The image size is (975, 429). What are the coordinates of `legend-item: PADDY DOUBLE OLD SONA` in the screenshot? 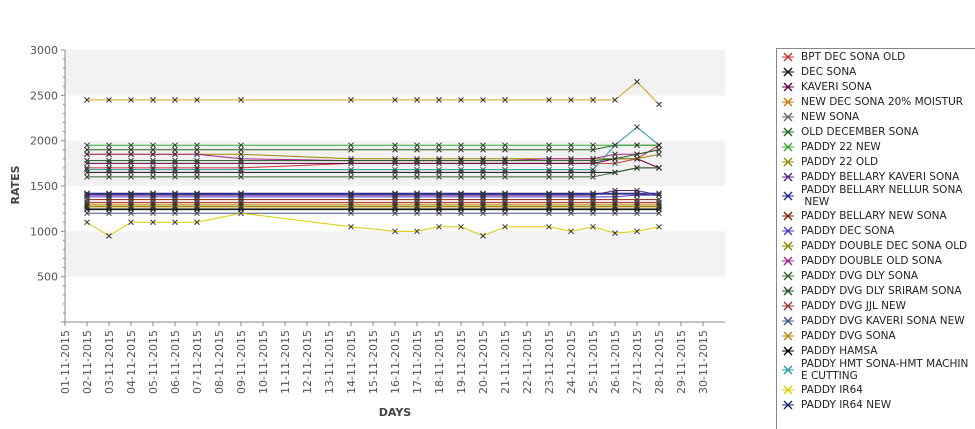 It's located at (876, 260).